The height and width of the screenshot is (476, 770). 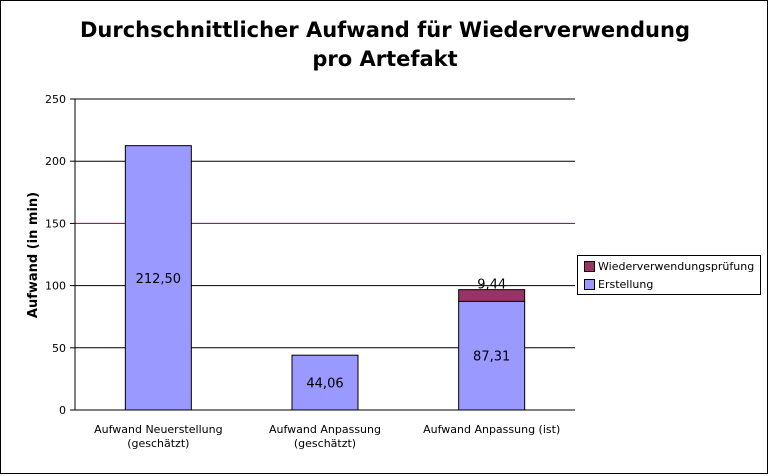 What do you see at coordinates (158, 429) in the screenshot?
I see `category-label: Aufwand Neuerstellung` at bounding box center [158, 429].